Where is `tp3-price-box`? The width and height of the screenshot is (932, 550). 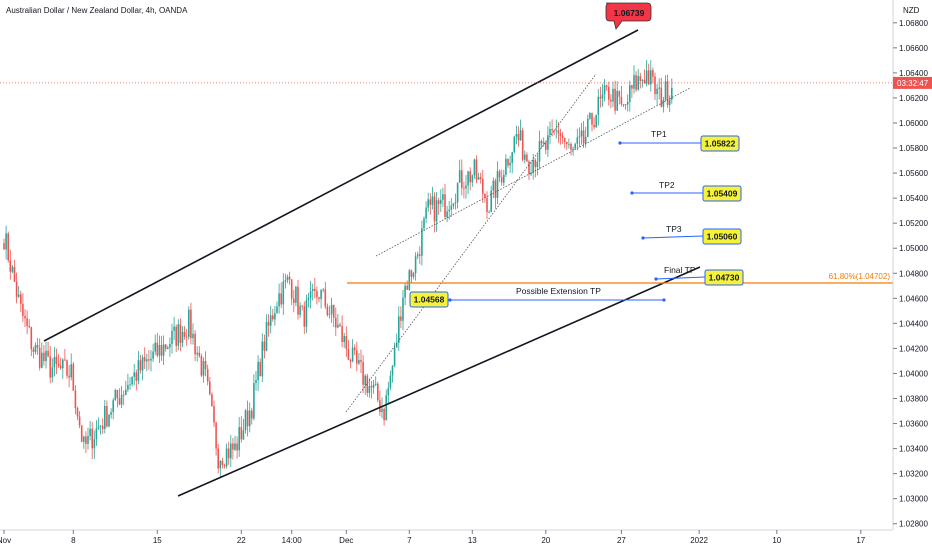
tp3-price-box is located at coordinates (722, 236).